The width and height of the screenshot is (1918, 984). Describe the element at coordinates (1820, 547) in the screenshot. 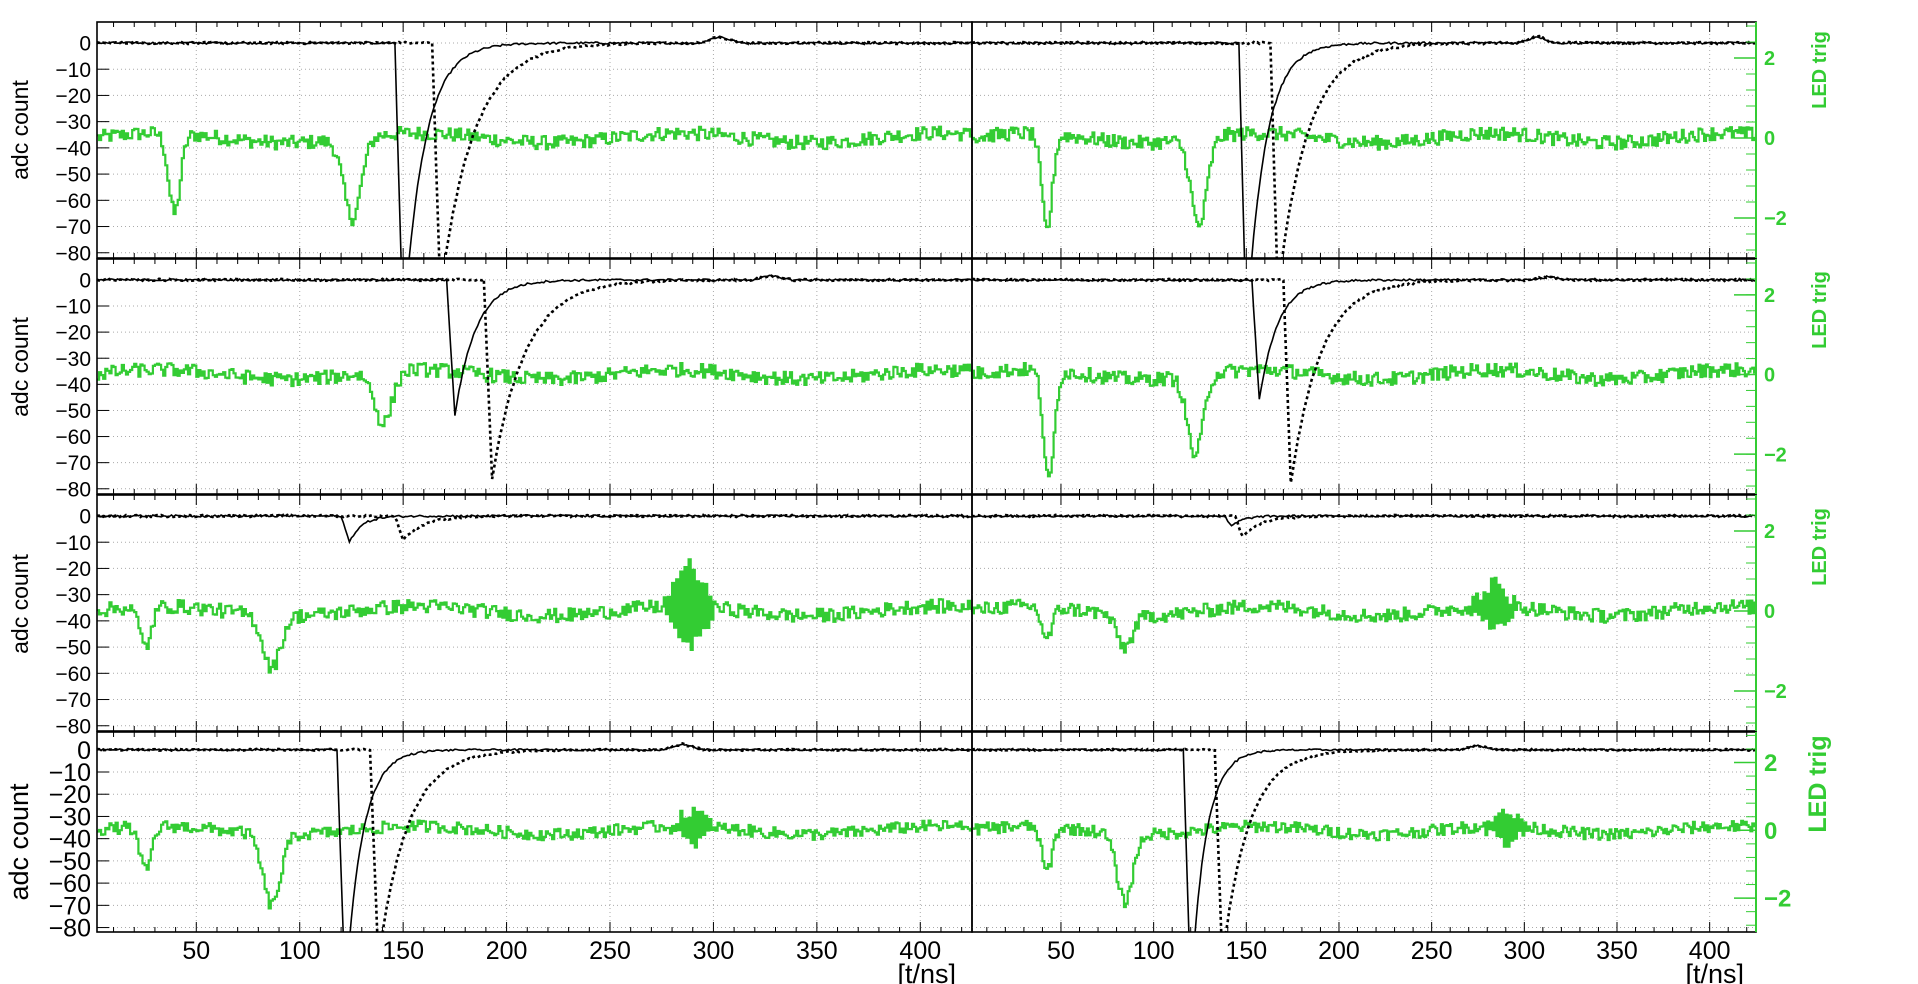

I see `led-label-row-2: LED trig` at that location.